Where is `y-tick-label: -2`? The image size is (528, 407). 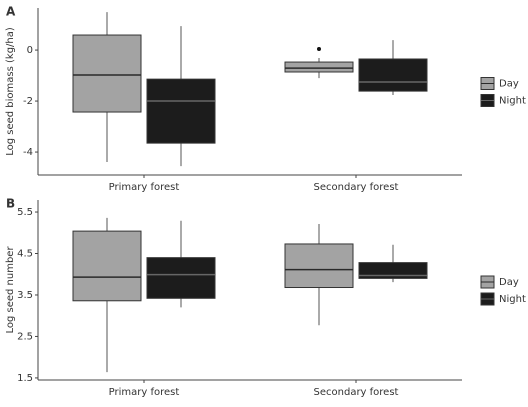
y-tick-label: -2 is located at coordinates (28, 101).